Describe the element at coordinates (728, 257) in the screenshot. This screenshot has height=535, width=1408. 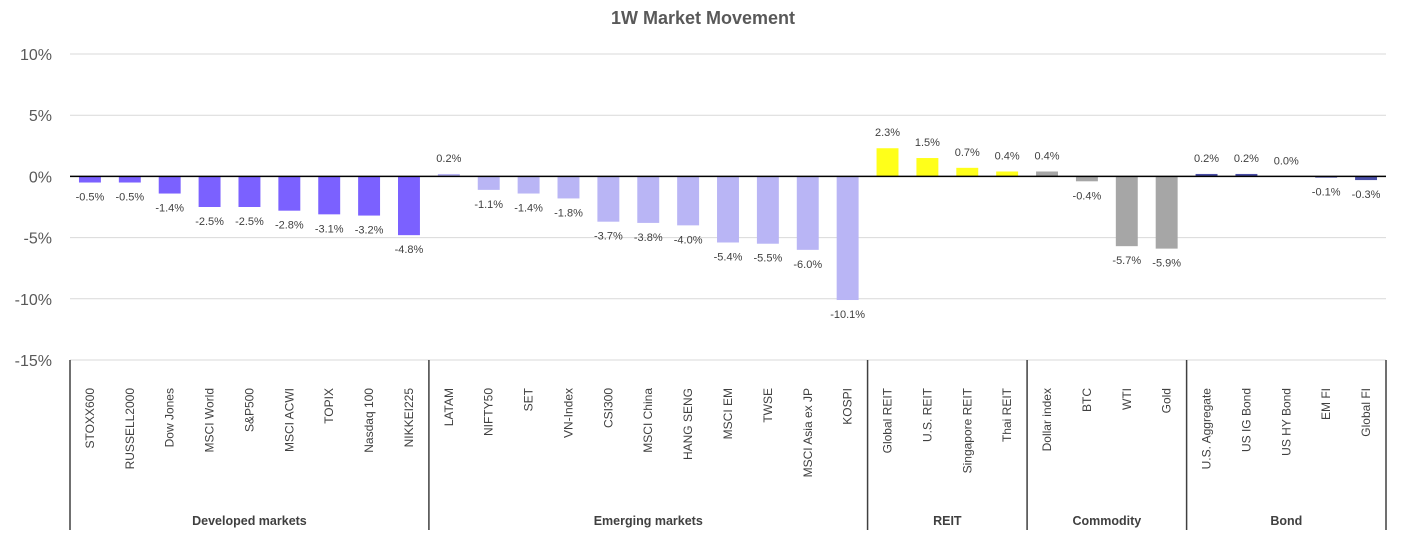
I see `data-label: -5.4%` at that location.